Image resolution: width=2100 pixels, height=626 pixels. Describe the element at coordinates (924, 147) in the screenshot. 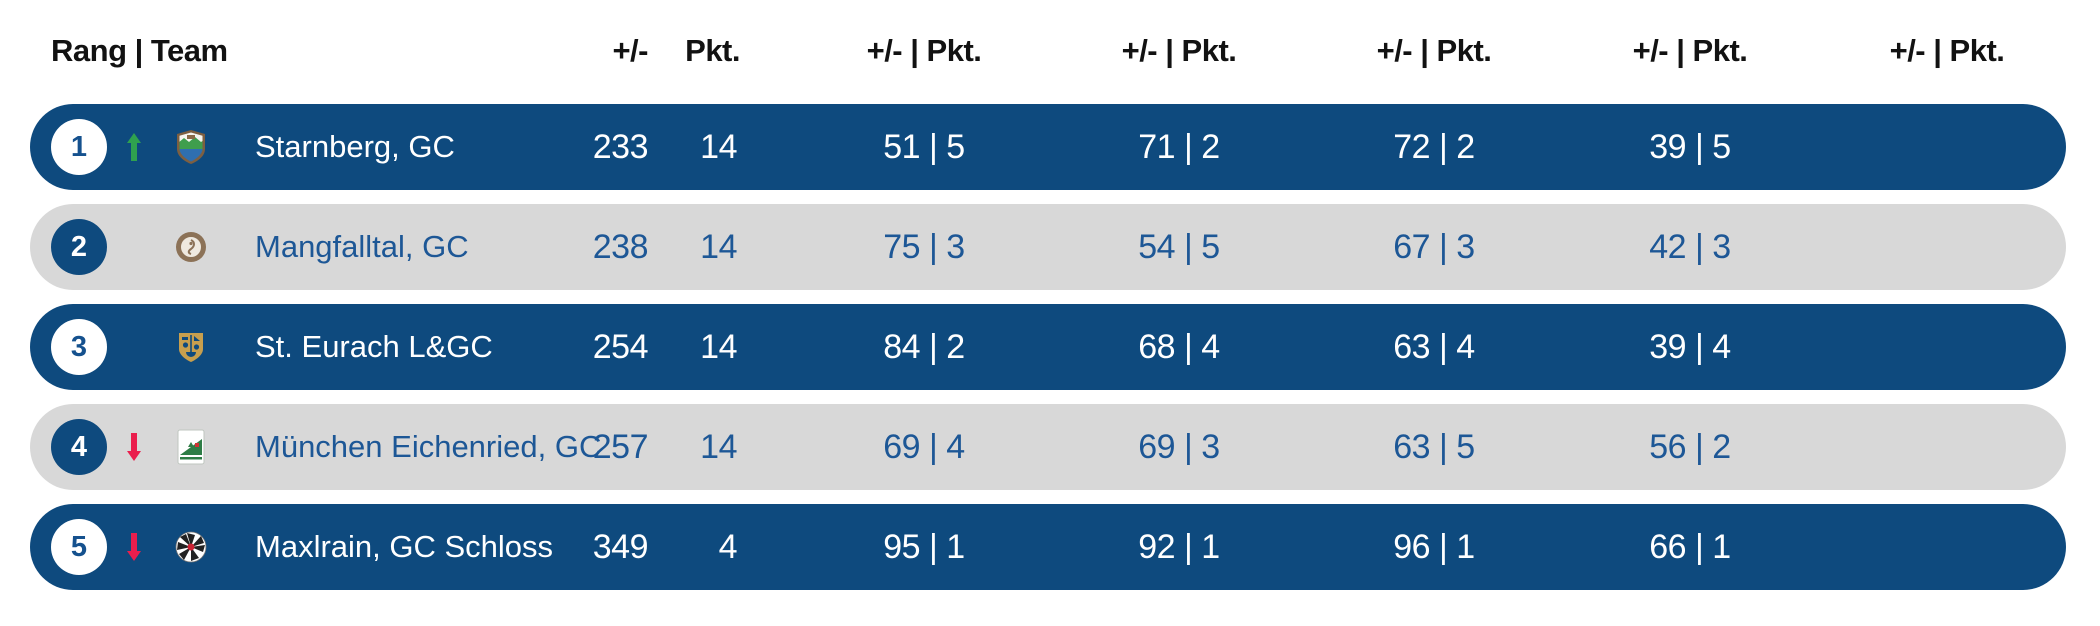

I see `round-1-value: 51 | 5` at that location.